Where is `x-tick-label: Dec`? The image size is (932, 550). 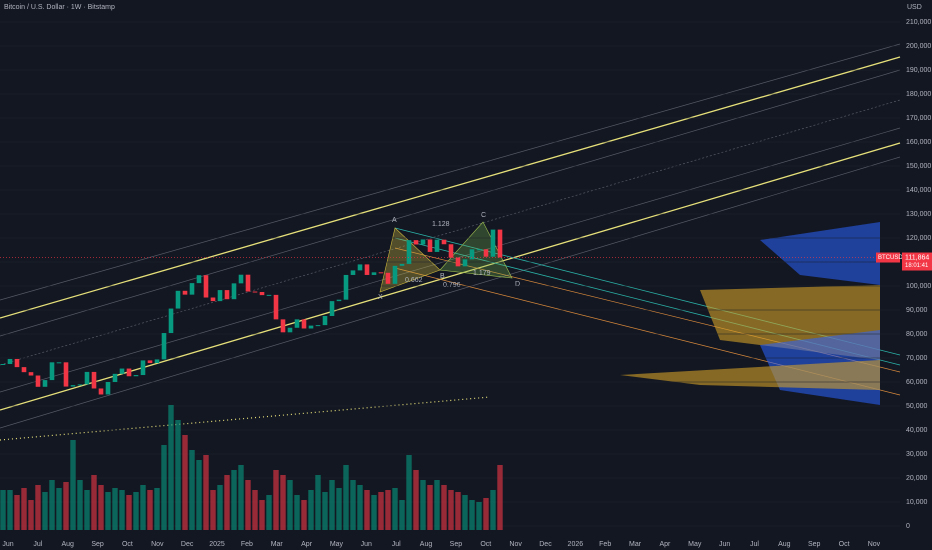 x-tick-label: Dec is located at coordinates (187, 544).